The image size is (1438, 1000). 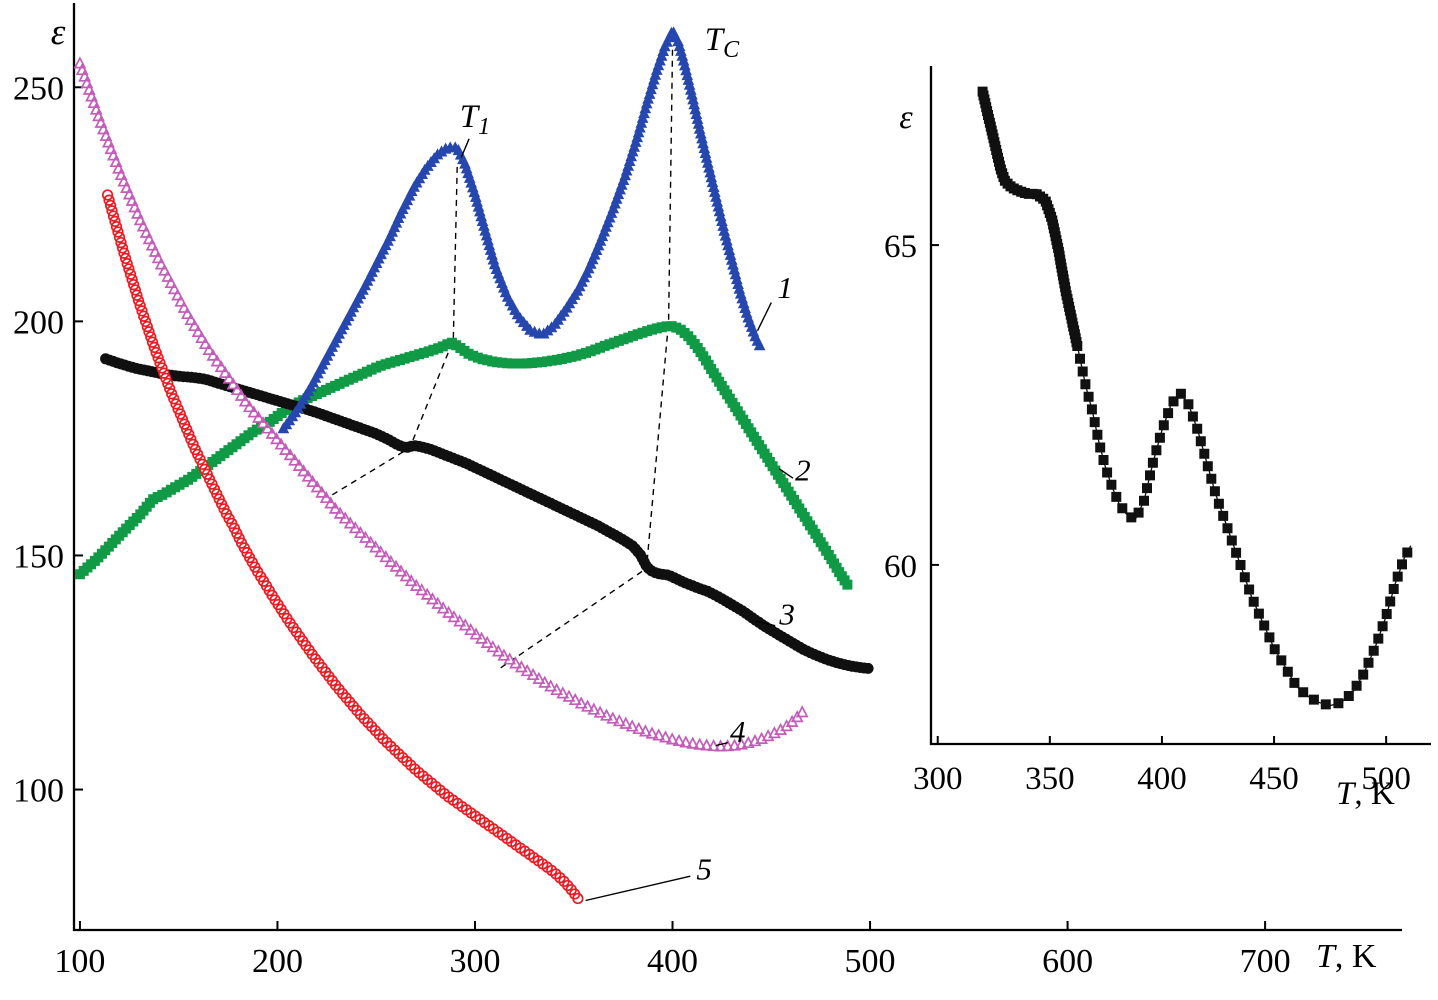 What do you see at coordinates (474, 961) in the screenshot?
I see `main-x-tick-label: 300` at bounding box center [474, 961].